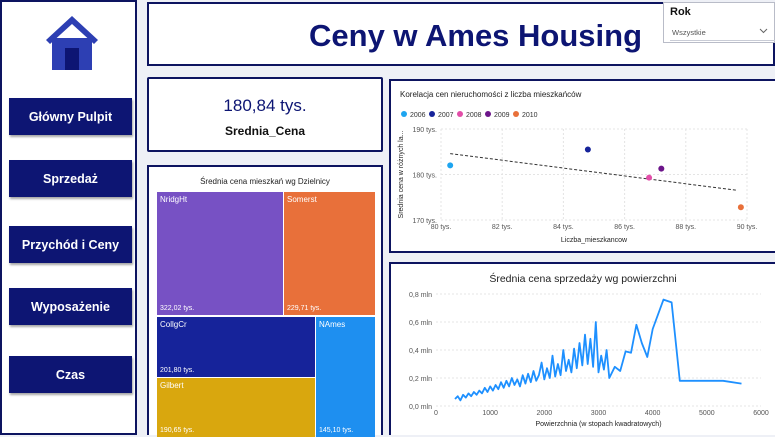  Describe the element at coordinates (265, 105) in the screenshot. I see `kpi-value: 180,84 tys.` at that location.